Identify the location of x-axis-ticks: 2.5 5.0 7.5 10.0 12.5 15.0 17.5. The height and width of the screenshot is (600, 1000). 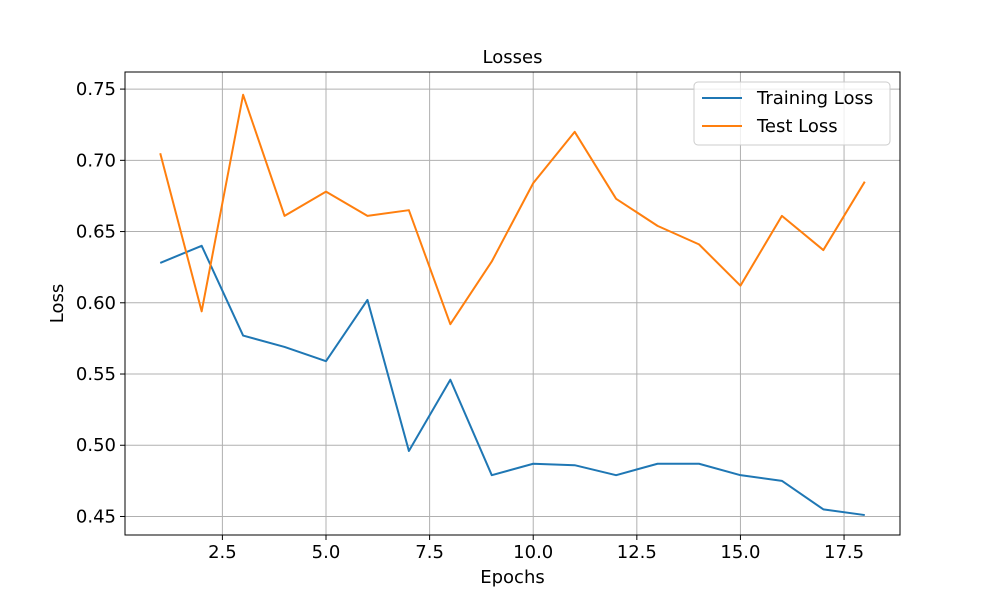
(536, 549).